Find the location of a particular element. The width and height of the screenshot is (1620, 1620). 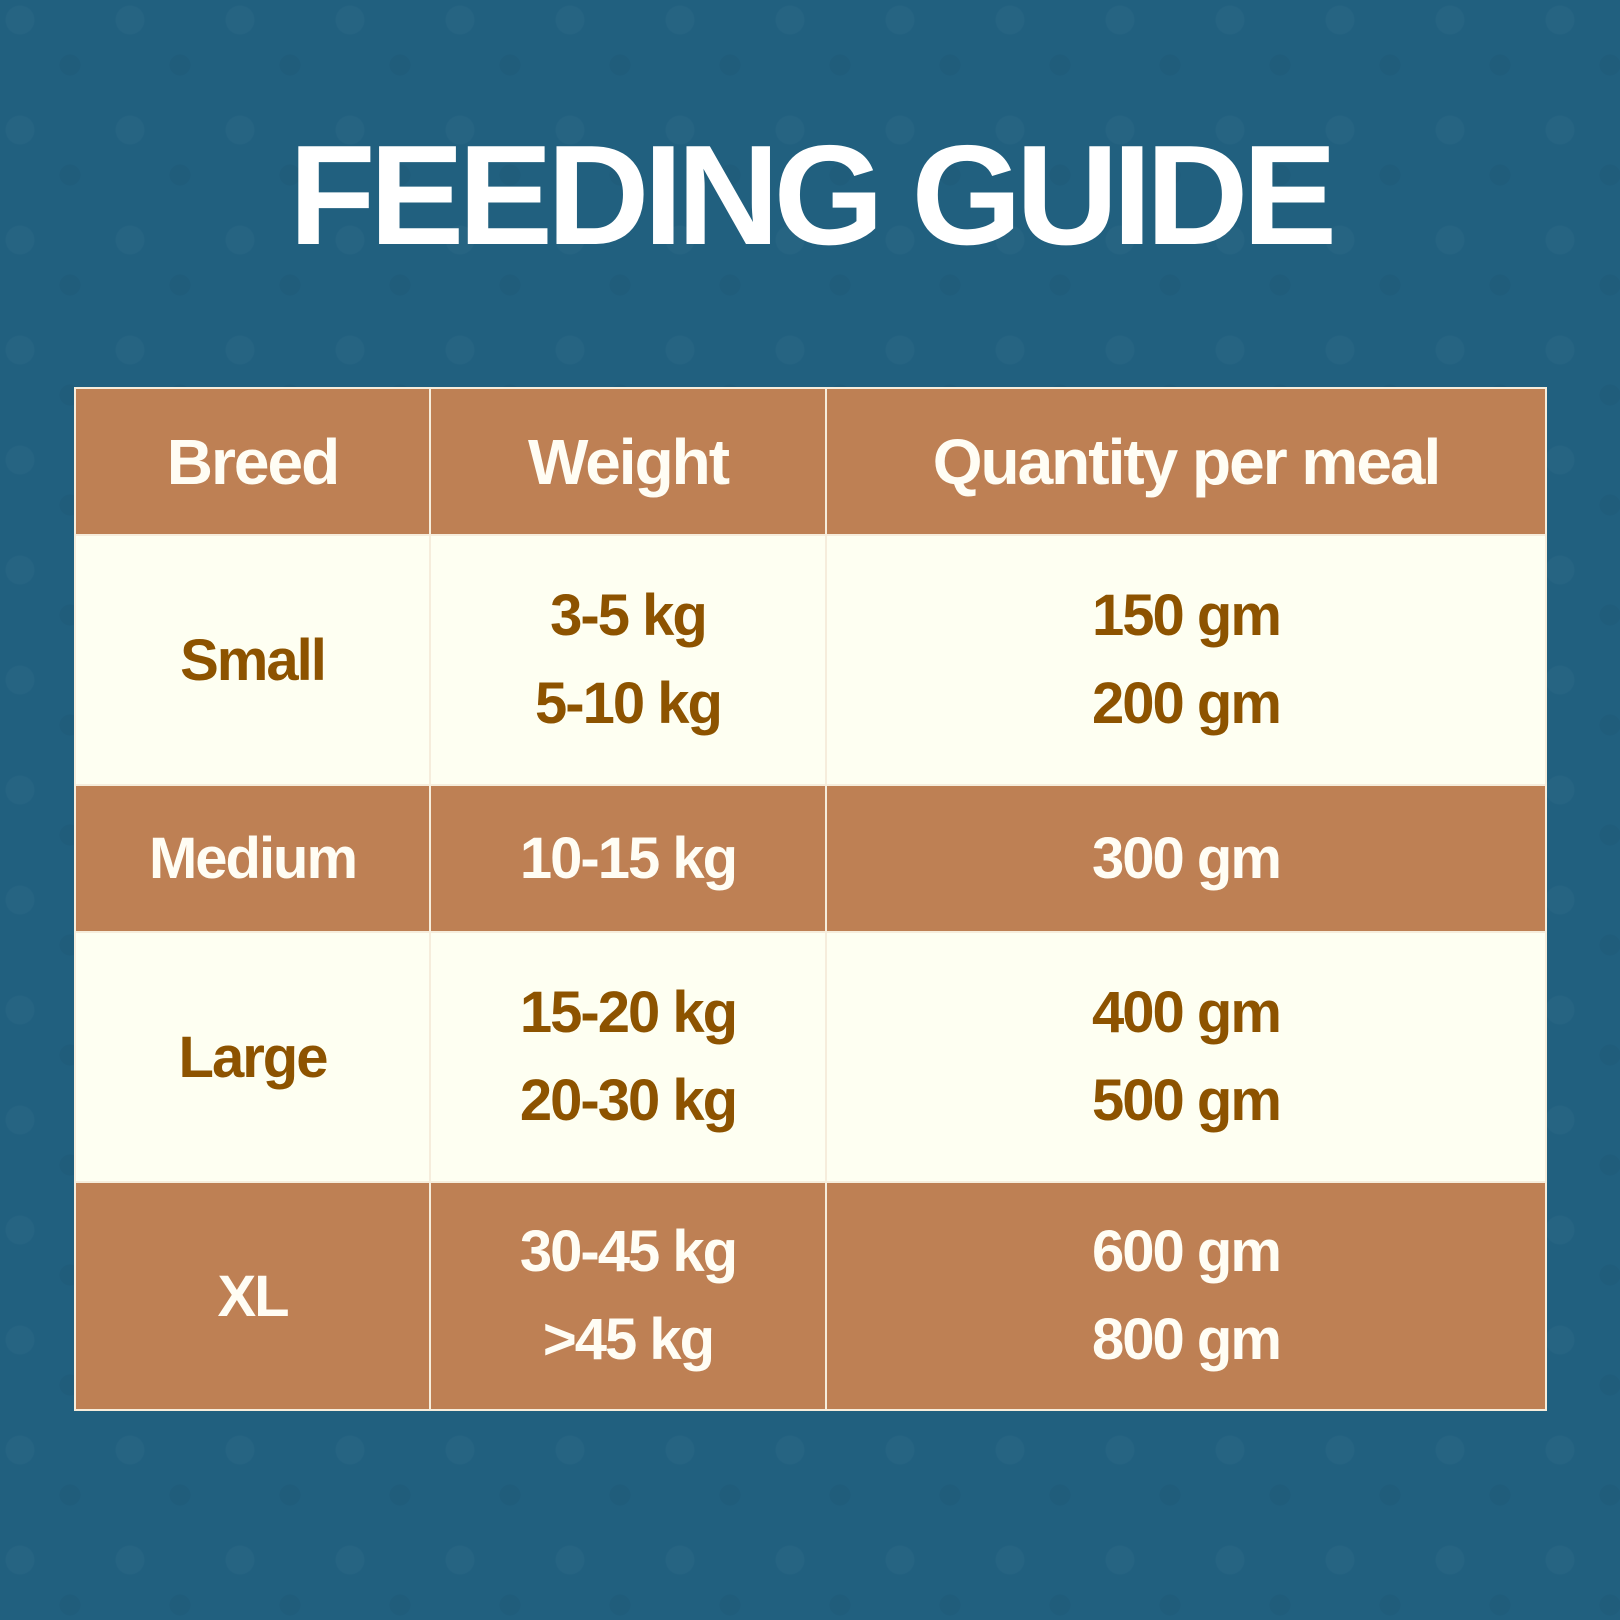

table-row: Small 3-5 kg 5-10 kg 150 gm 200 gm is located at coordinates (810, 660).